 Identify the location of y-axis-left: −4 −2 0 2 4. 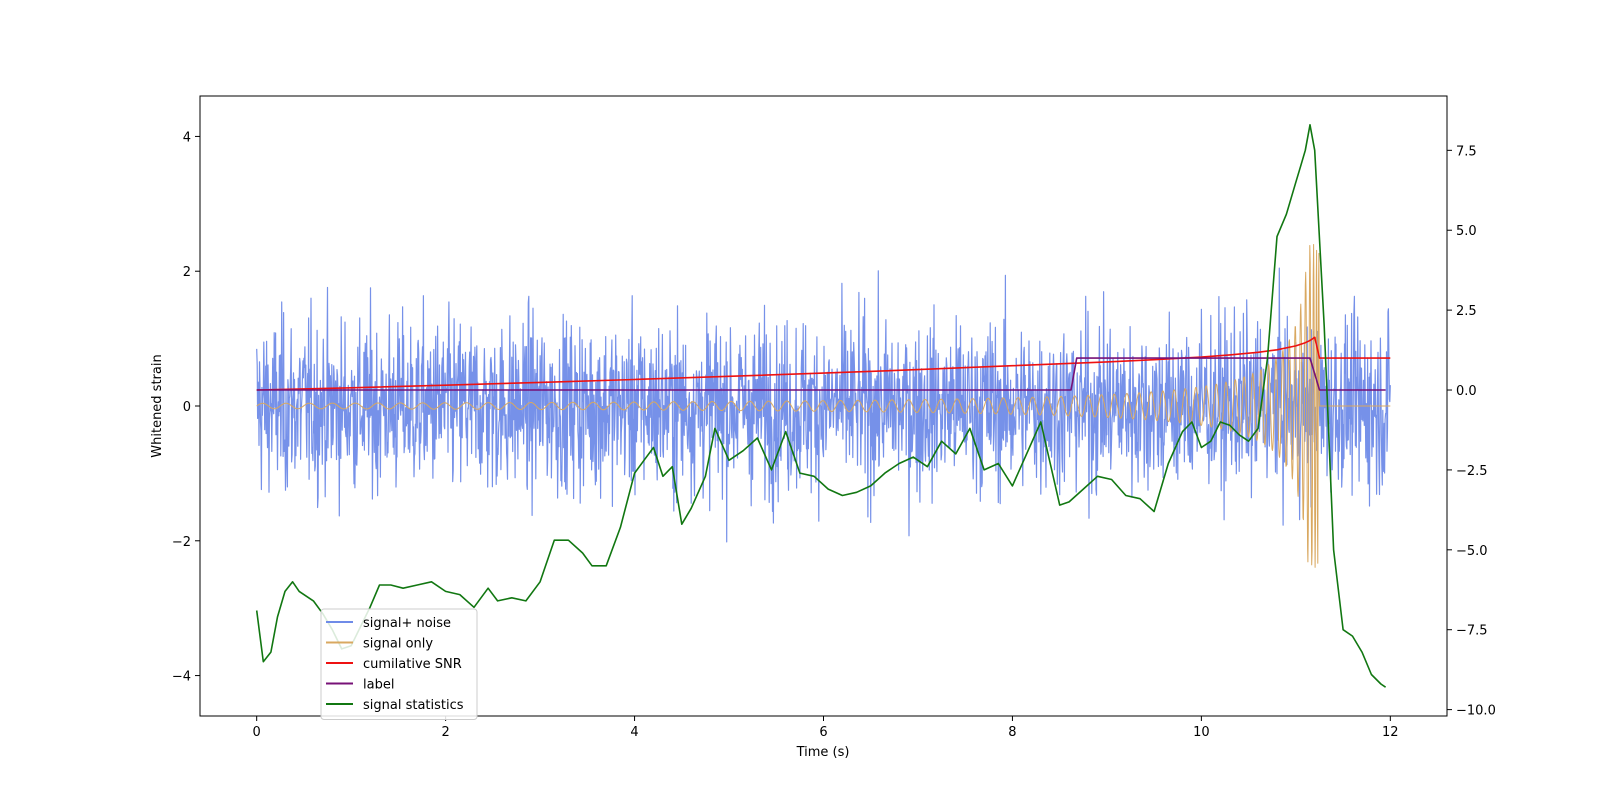
(186, 407).